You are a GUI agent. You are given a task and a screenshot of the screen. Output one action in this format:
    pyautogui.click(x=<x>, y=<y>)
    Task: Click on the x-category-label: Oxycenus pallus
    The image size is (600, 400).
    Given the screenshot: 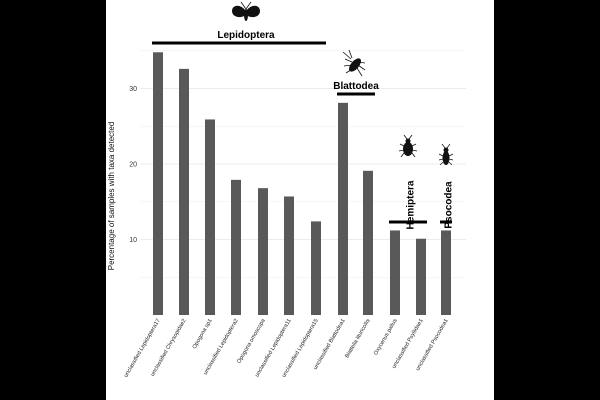 What is the action you would take?
    pyautogui.click(x=386, y=337)
    